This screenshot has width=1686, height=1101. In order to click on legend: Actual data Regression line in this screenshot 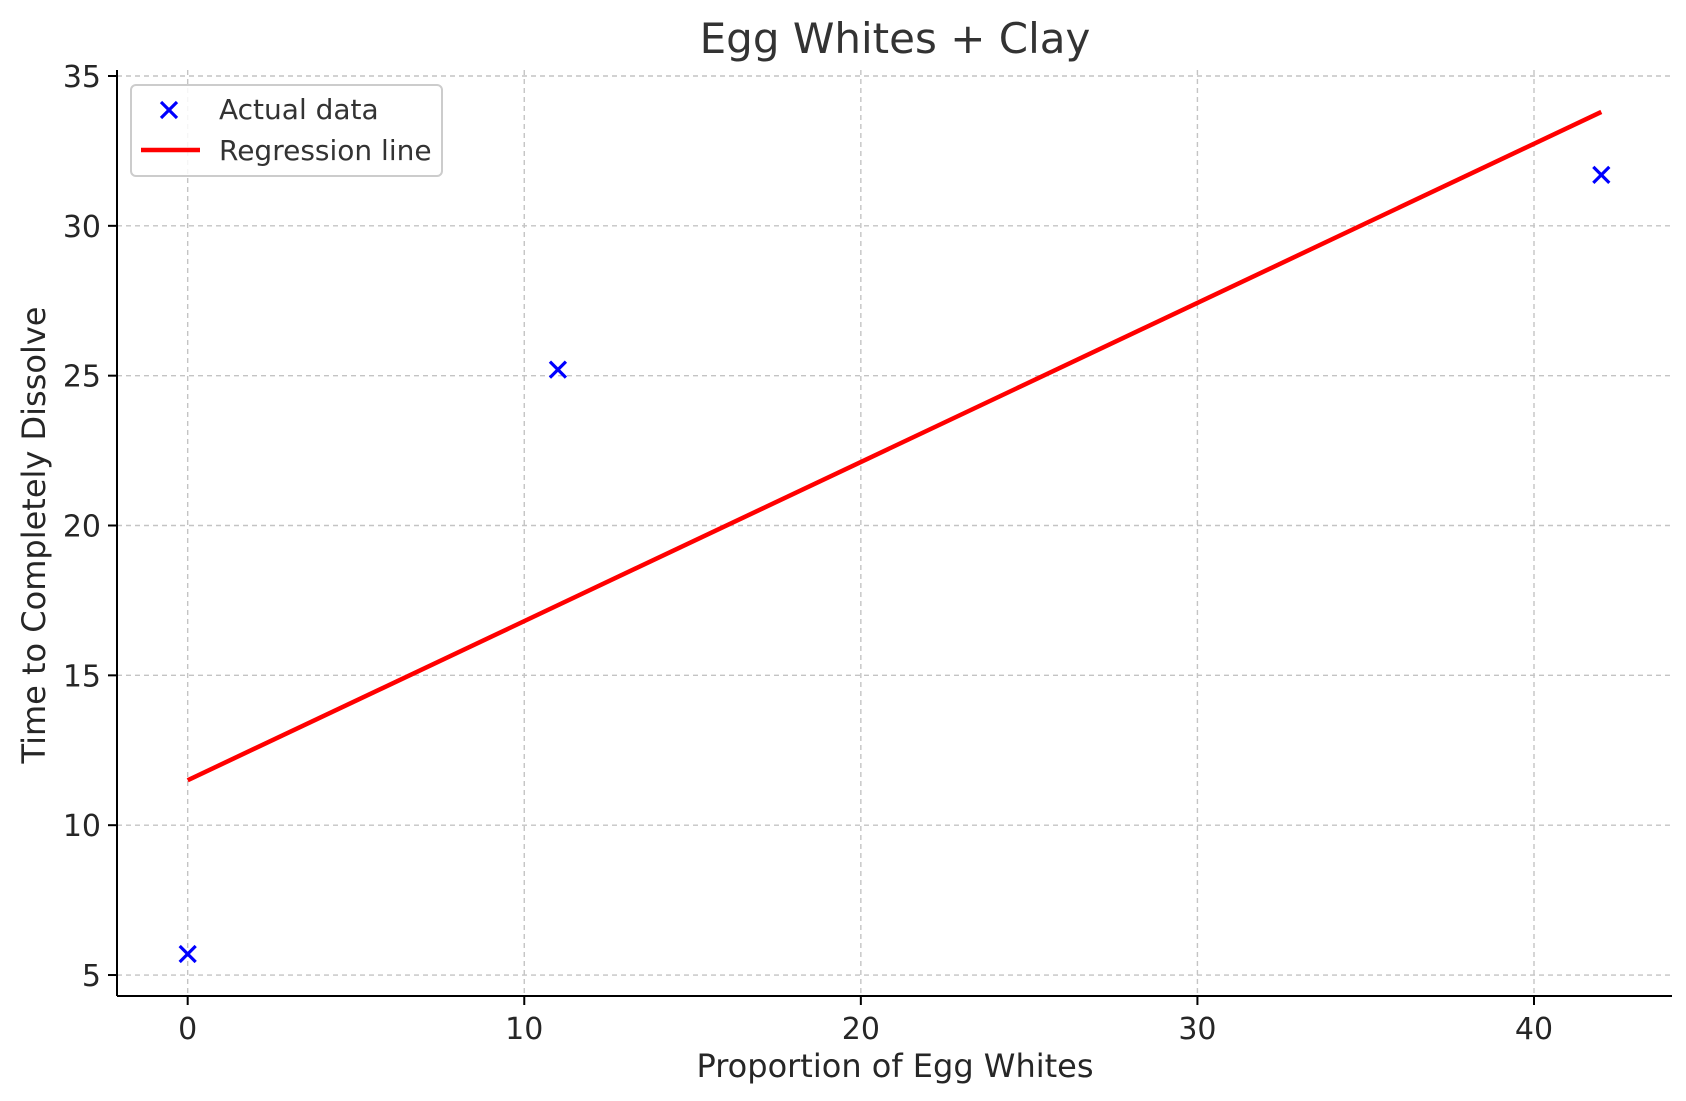, I will do `click(286, 130)`.